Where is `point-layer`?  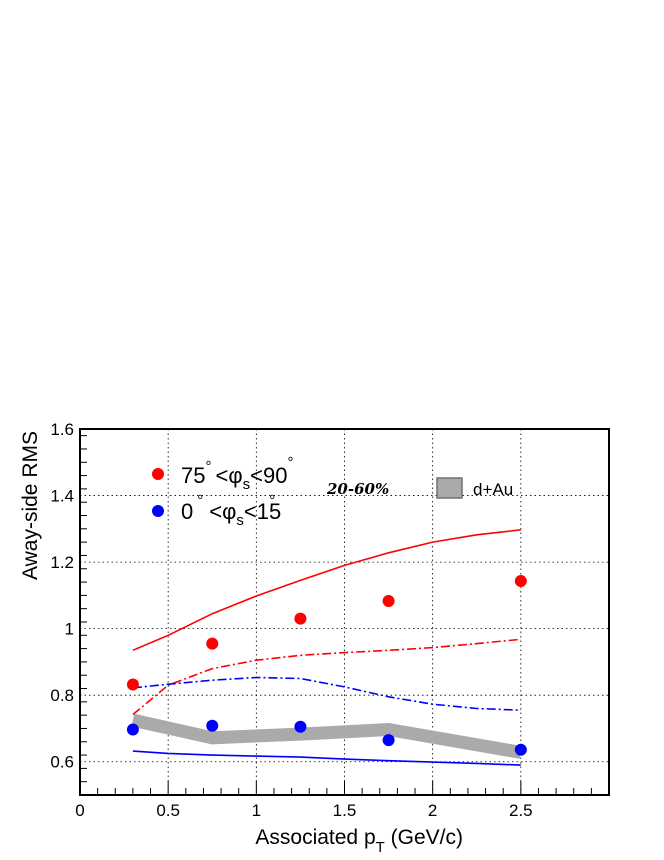
point-layer is located at coordinates (326, 665).